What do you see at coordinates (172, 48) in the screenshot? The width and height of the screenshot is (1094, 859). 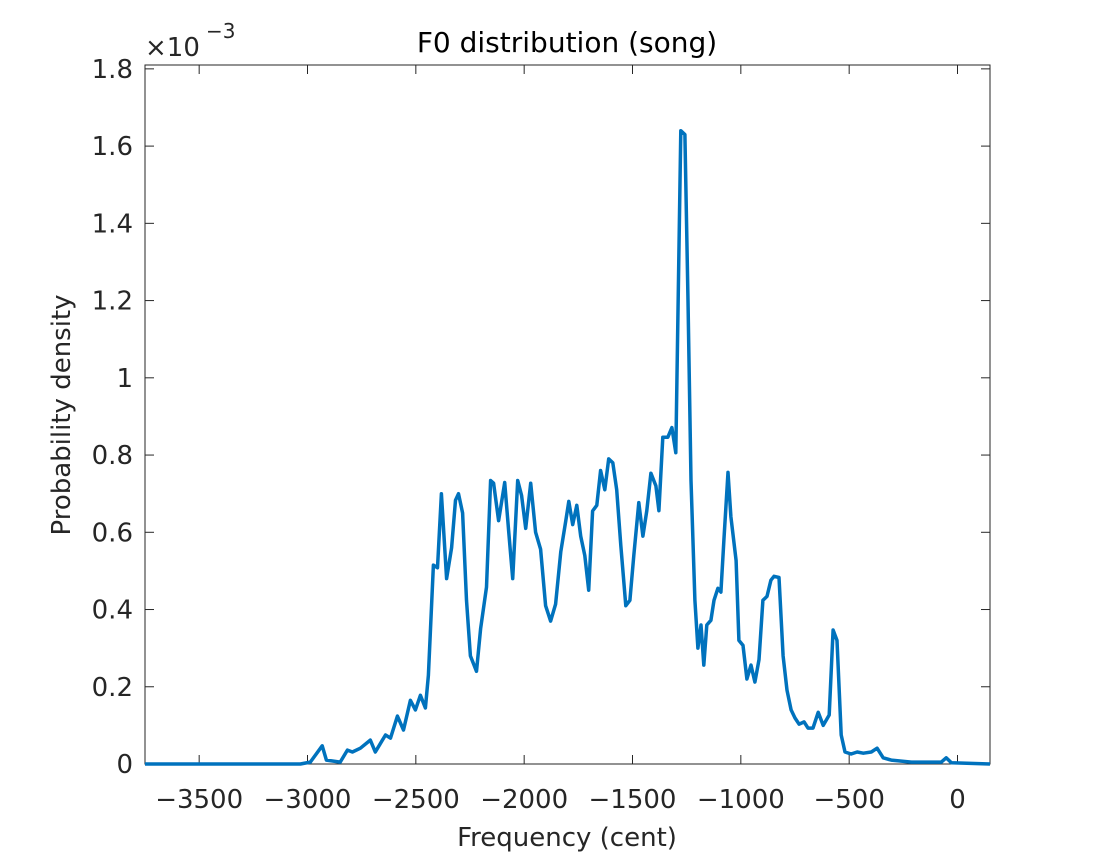 I see `y-multiplier: ×10` at bounding box center [172, 48].